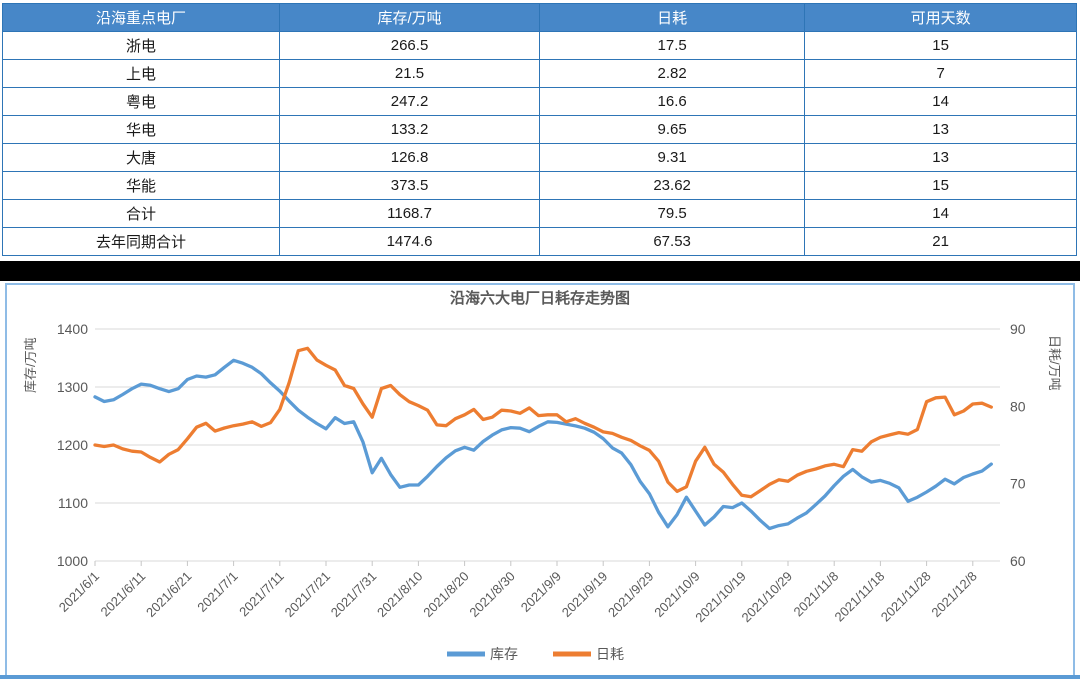  I want to click on x-axis-tick-label: 2021/6/1, so click(79, 592).